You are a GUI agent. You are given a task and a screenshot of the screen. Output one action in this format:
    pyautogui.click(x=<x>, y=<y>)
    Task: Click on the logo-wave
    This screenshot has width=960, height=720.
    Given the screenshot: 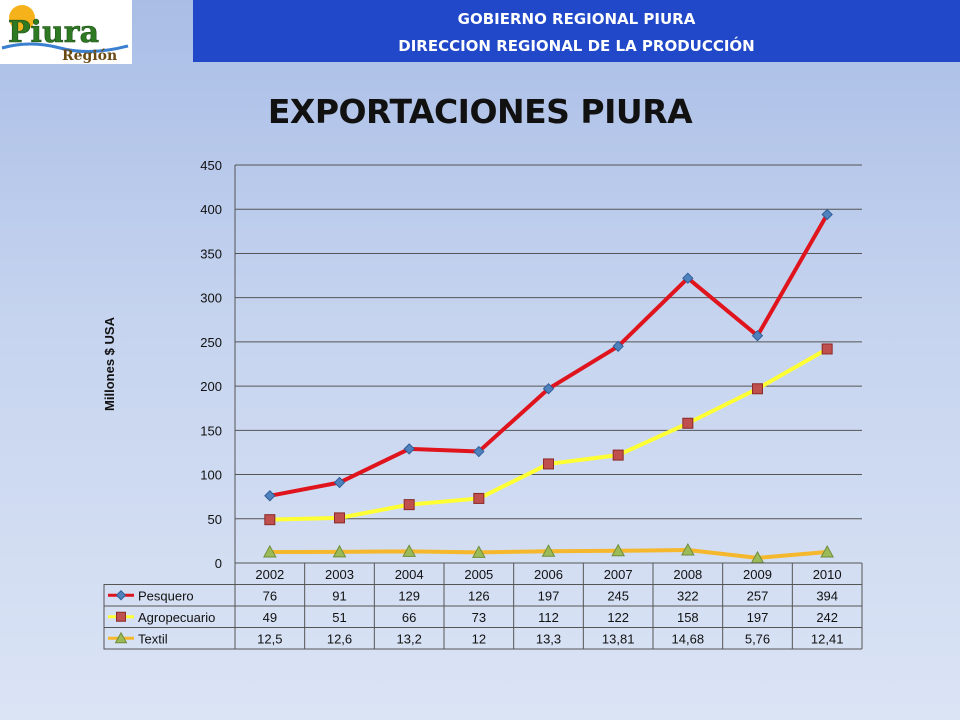 What is the action you would take?
    pyautogui.click(x=65, y=48)
    